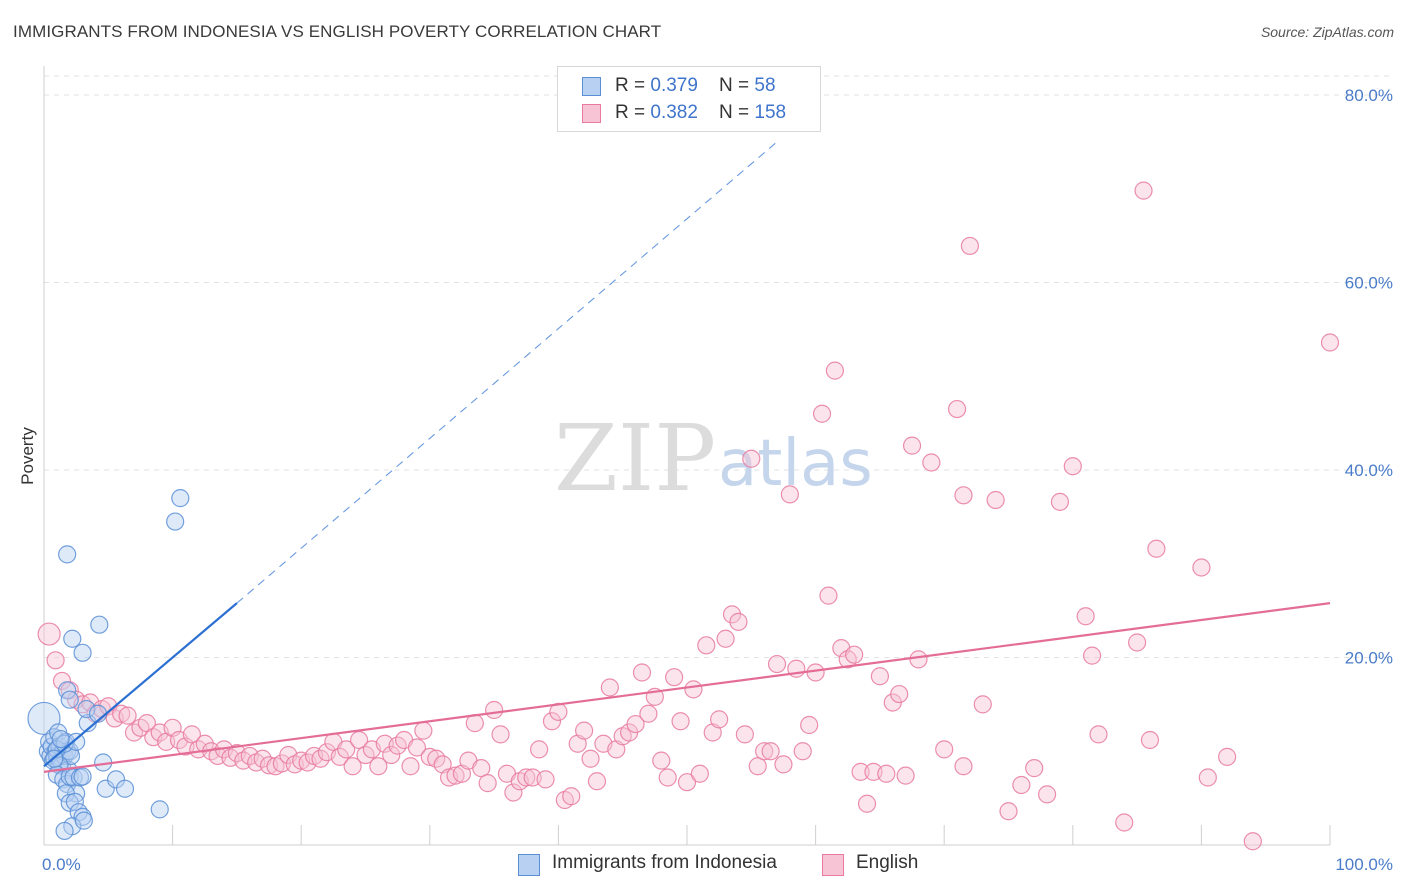 Image resolution: width=1406 pixels, height=892 pixels. Describe the element at coordinates (887, 862) in the screenshot. I see `legend-label-english: English` at that location.